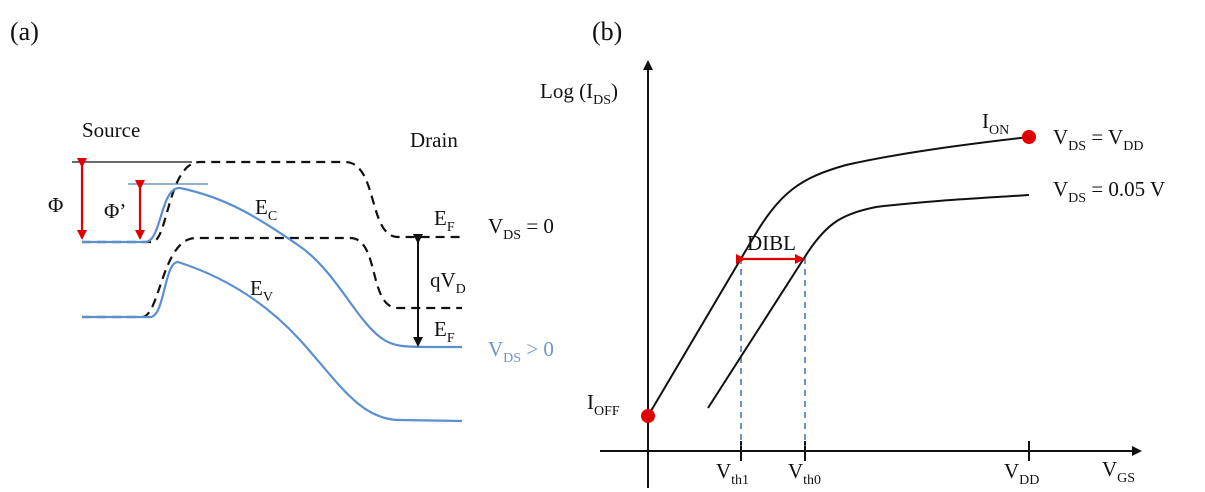  I want to click on ev-vds0-dashed, so click(272, 277).